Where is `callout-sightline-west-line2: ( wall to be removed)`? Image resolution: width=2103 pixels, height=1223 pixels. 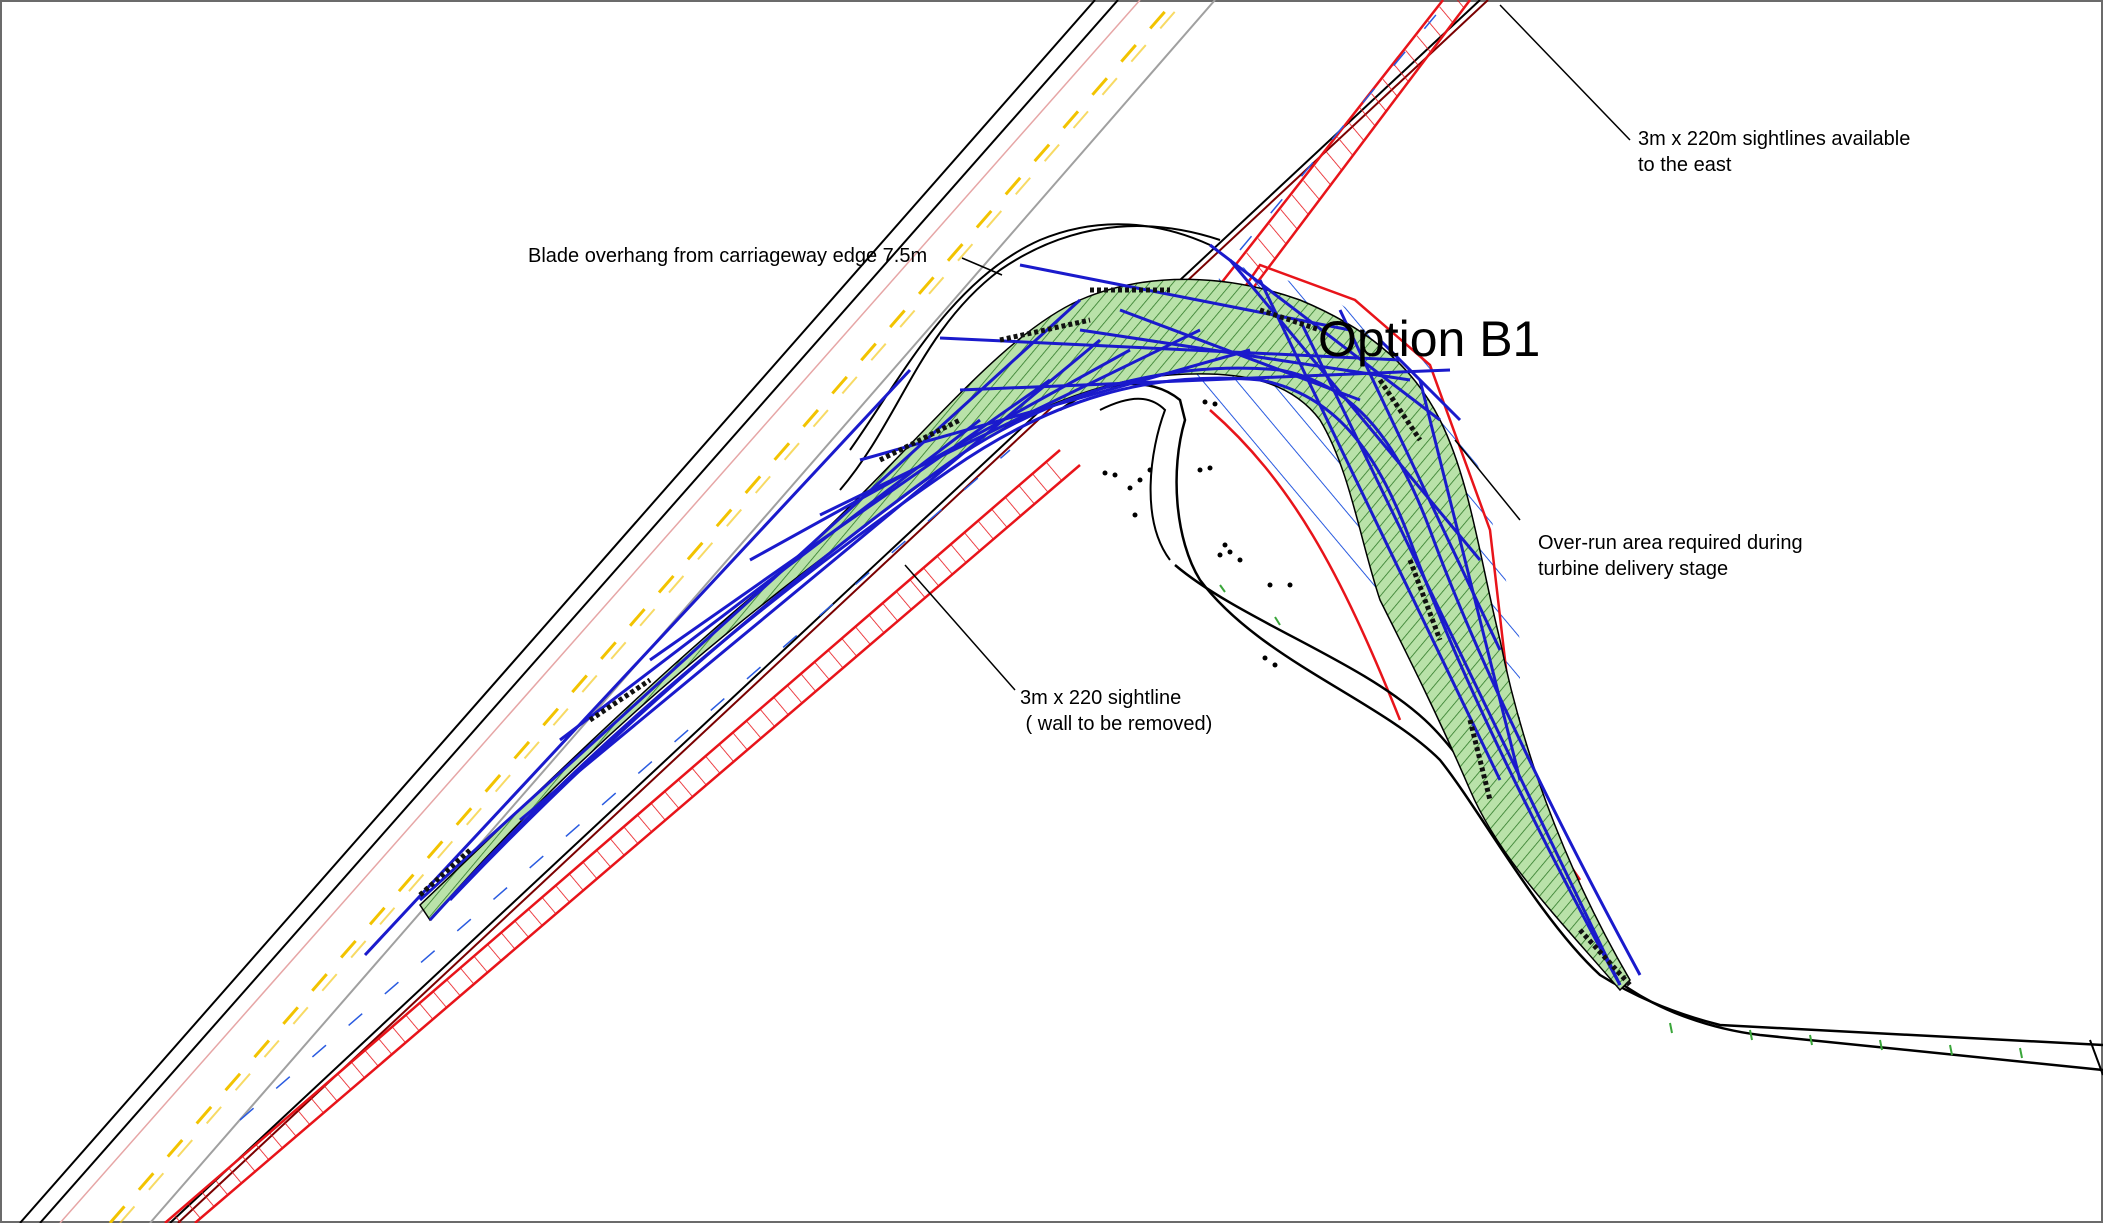
callout-sightline-west-line2: ( wall to be removed) is located at coordinates (1116, 724).